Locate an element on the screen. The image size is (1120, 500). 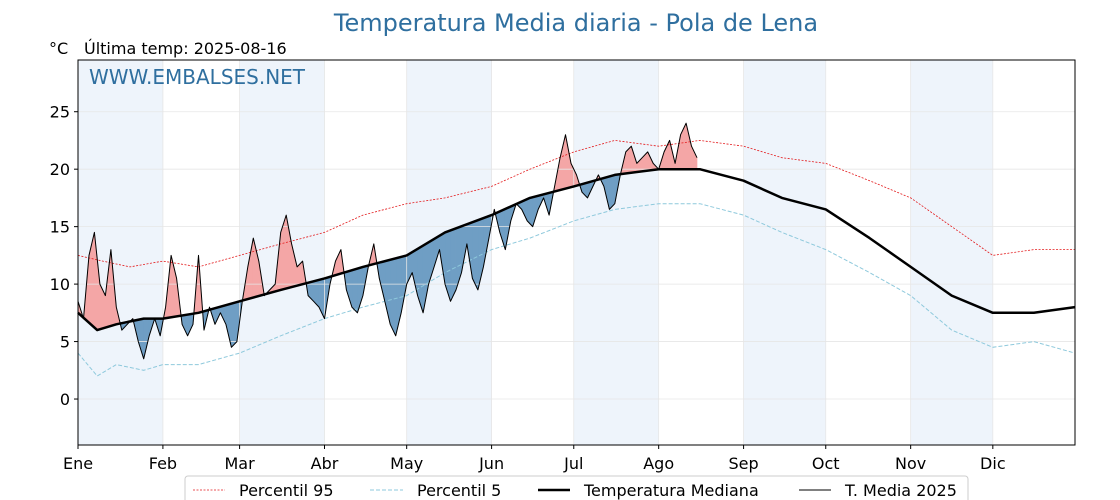
legend-label-p95: Percentil 95 is located at coordinates (286, 490).